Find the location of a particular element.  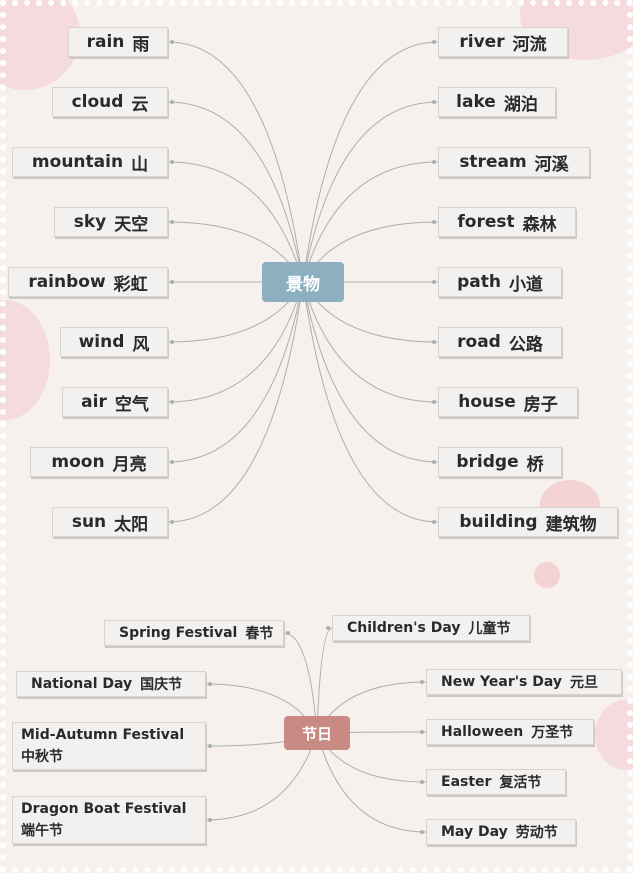

hub-holidays: 节日 is located at coordinates (317, 733).